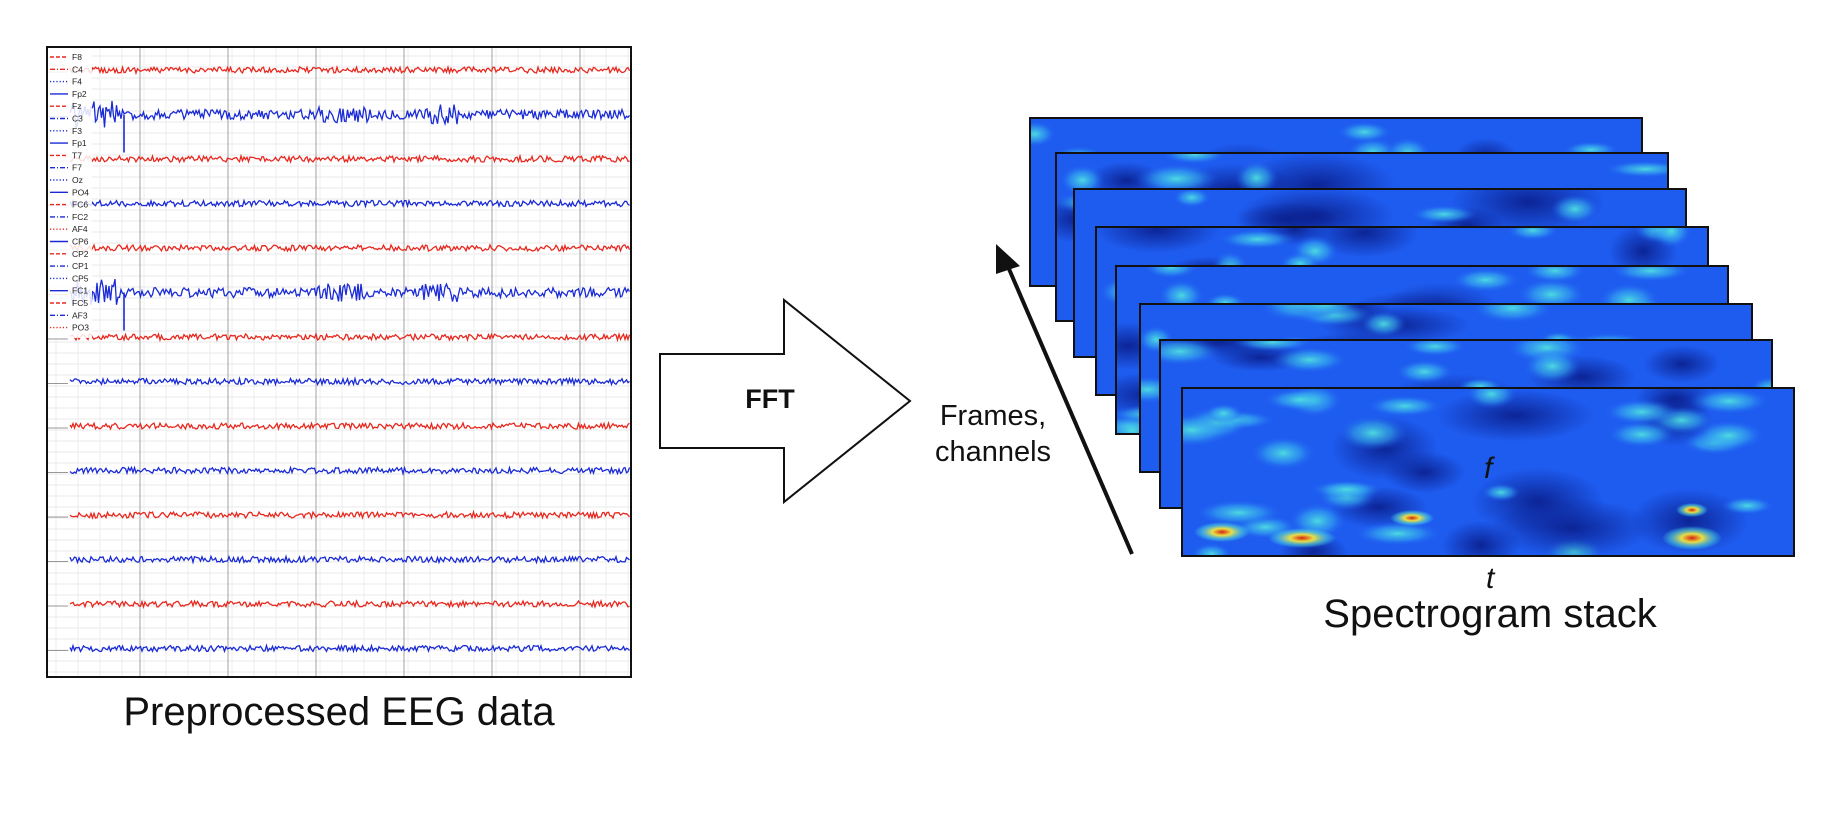 This screenshot has width=1834, height=816. I want to click on f-axis-label: f, so click(1488, 468).